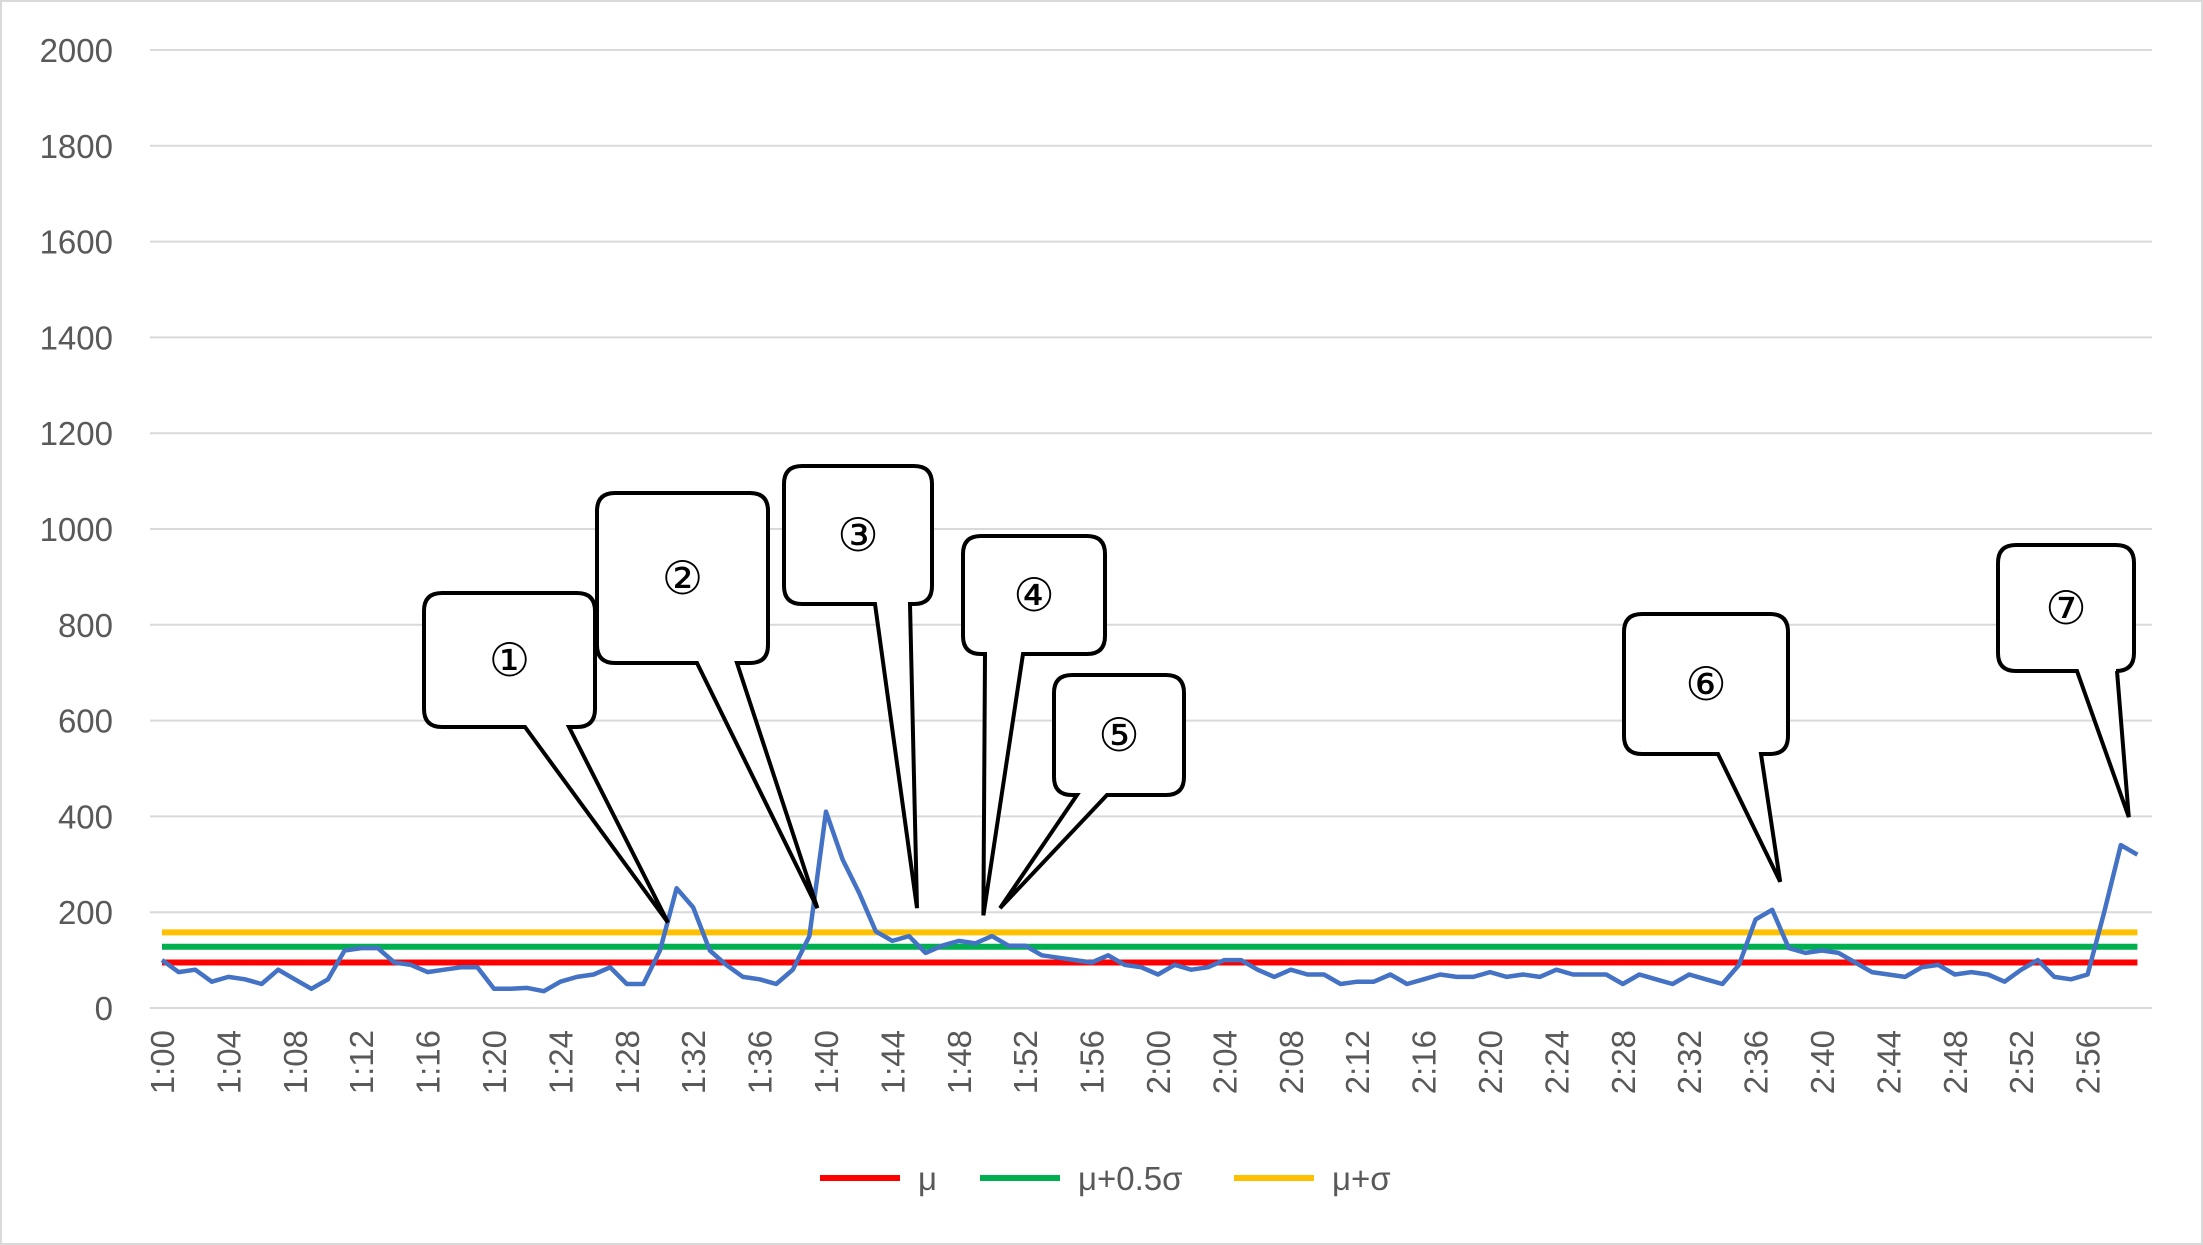  I want to click on callout-label: ⑥, so click(1705, 684).